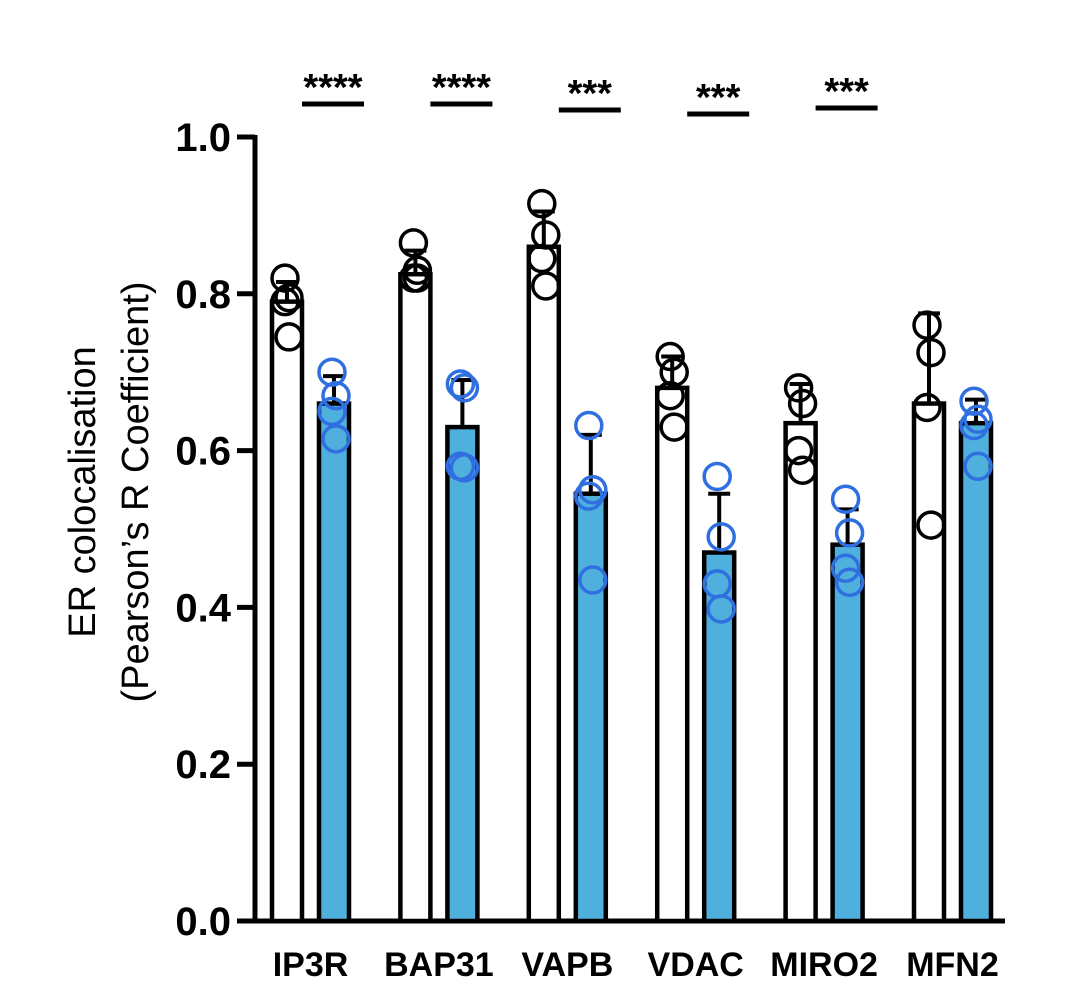 Image resolution: width=1092 pixels, height=988 pixels. I want to click on y-tick-label: 0.6, so click(203, 452).